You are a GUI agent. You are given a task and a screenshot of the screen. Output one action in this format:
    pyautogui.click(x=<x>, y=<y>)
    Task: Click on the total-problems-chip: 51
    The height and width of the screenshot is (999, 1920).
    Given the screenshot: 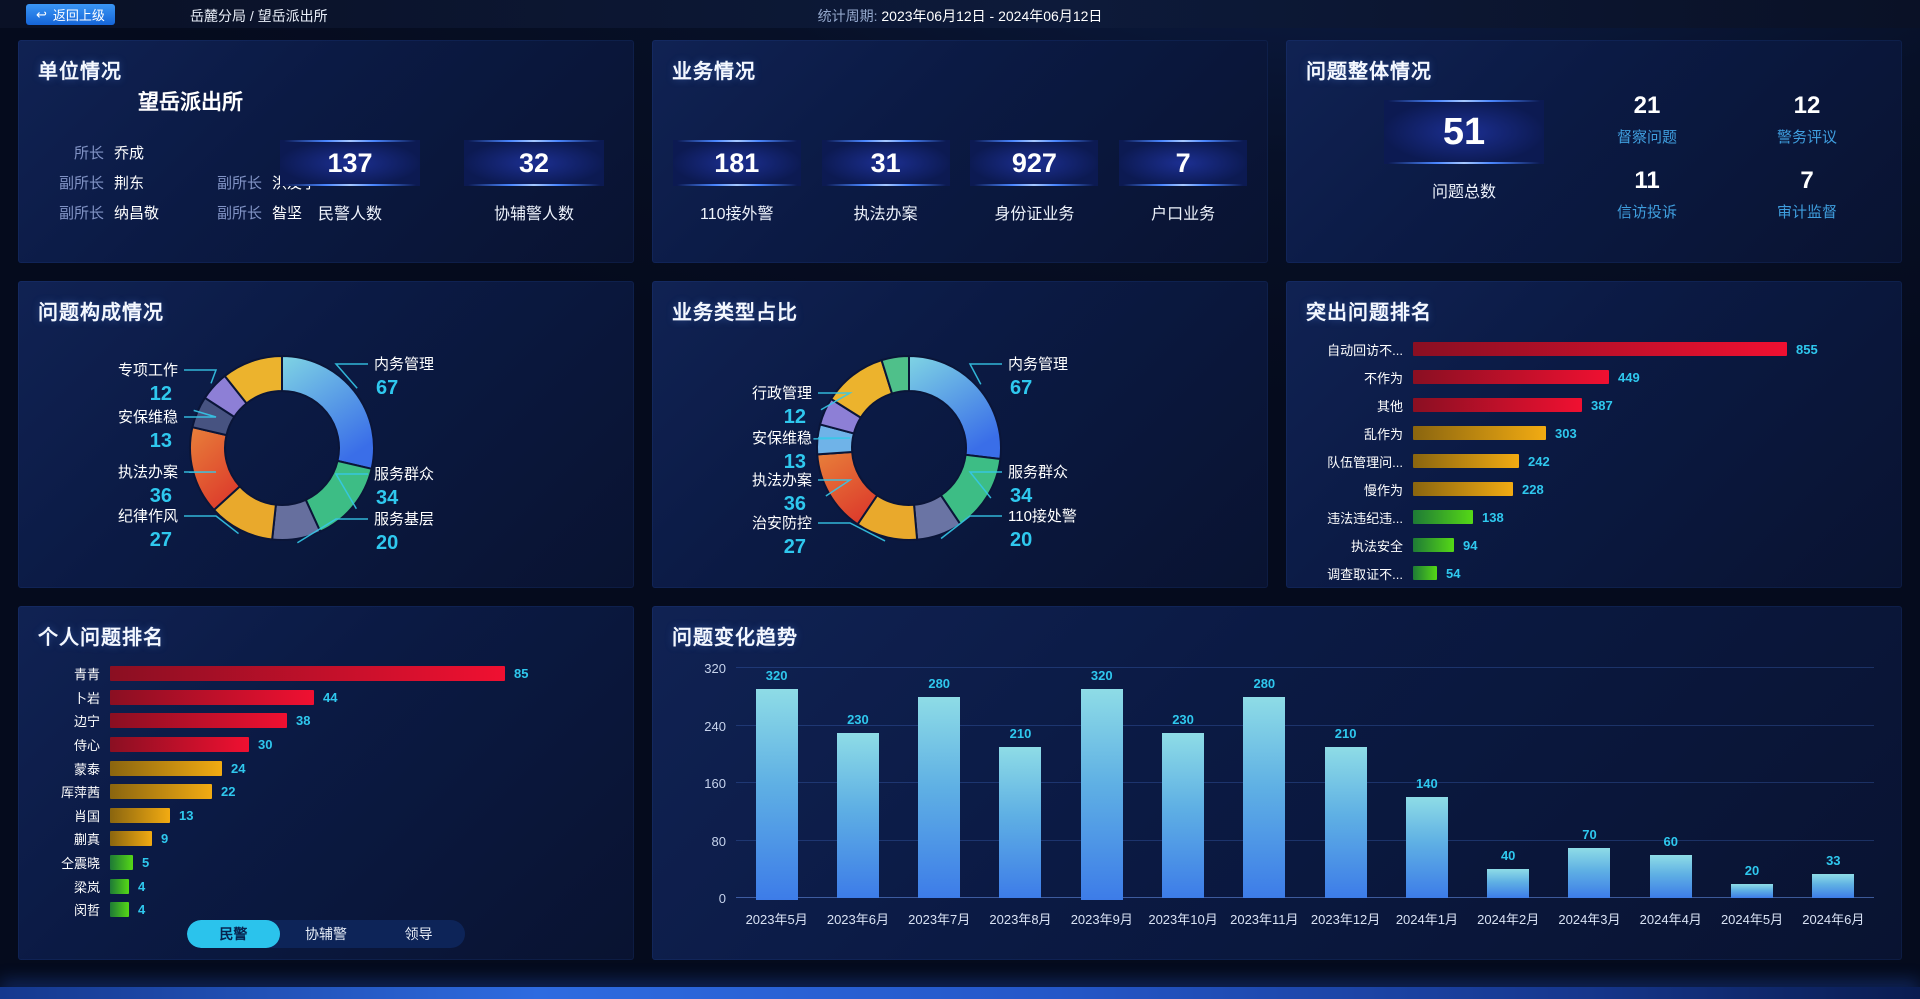 What is the action you would take?
    pyautogui.click(x=1464, y=132)
    